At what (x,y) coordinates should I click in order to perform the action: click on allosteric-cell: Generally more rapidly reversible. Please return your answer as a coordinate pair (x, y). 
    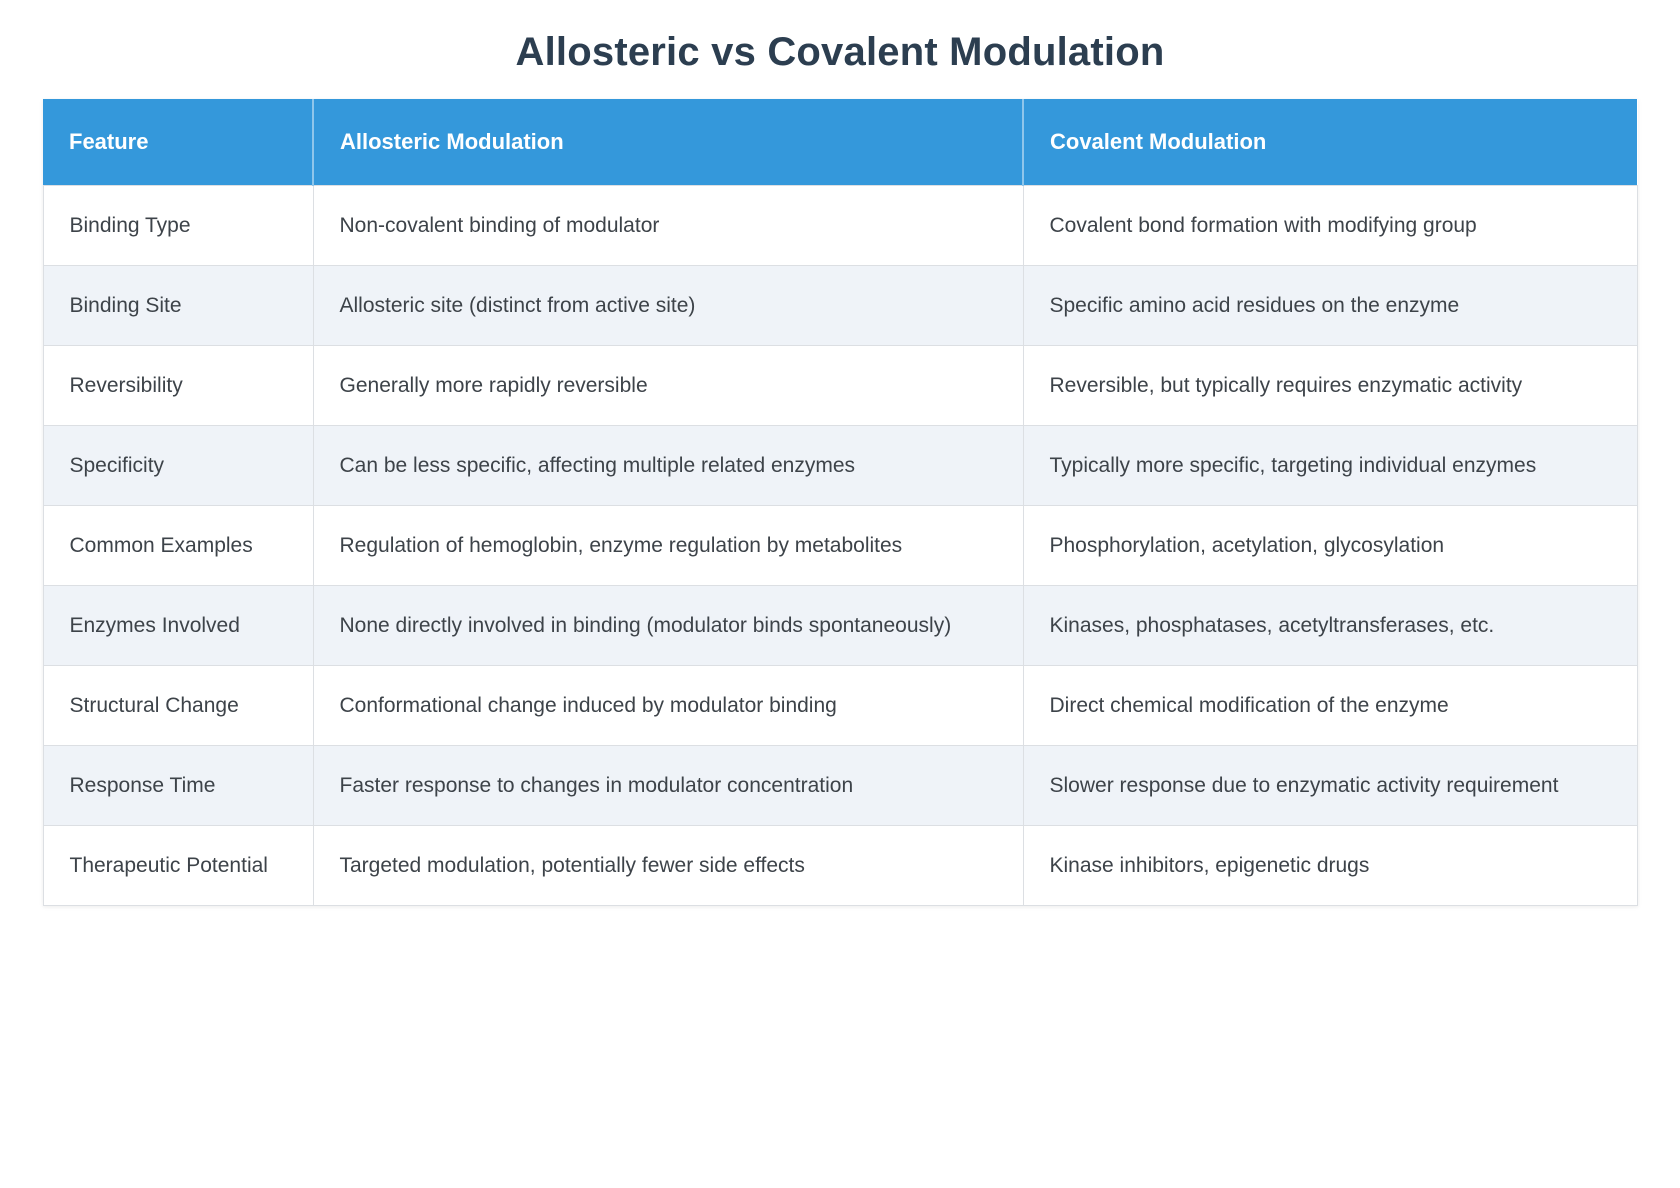
    Looking at the image, I should click on (668, 385).